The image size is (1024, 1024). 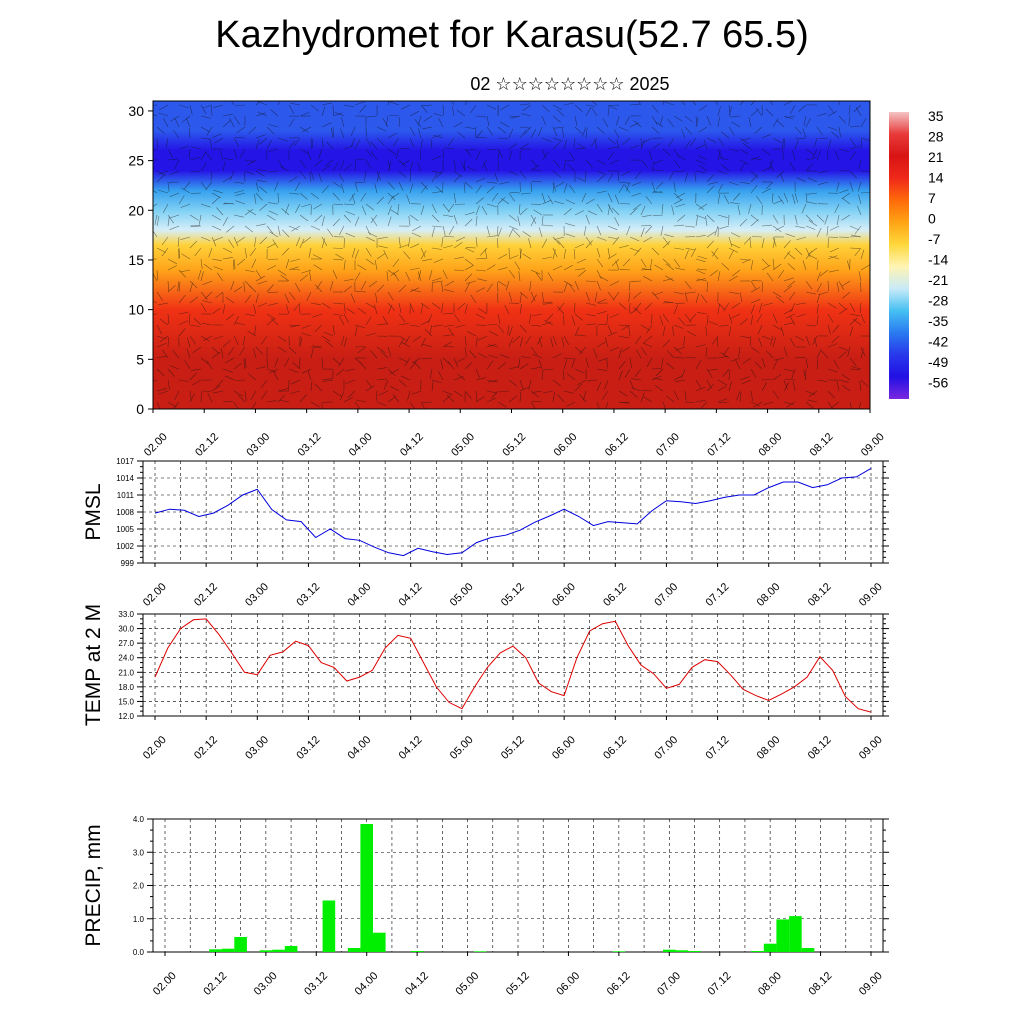 What do you see at coordinates (518, 984) in the screenshot?
I see `xtick-label: 05.12` at bounding box center [518, 984].